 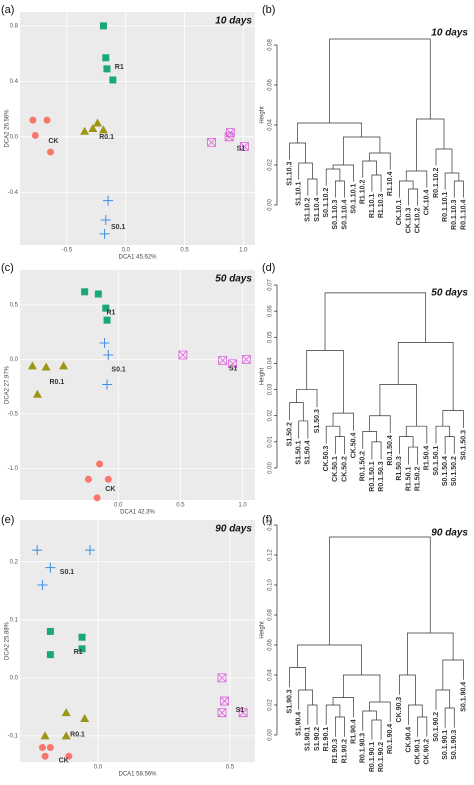 What do you see at coordinates (317, 421) in the screenshot?
I see `leaf-label: S1.50.3` at bounding box center [317, 421].